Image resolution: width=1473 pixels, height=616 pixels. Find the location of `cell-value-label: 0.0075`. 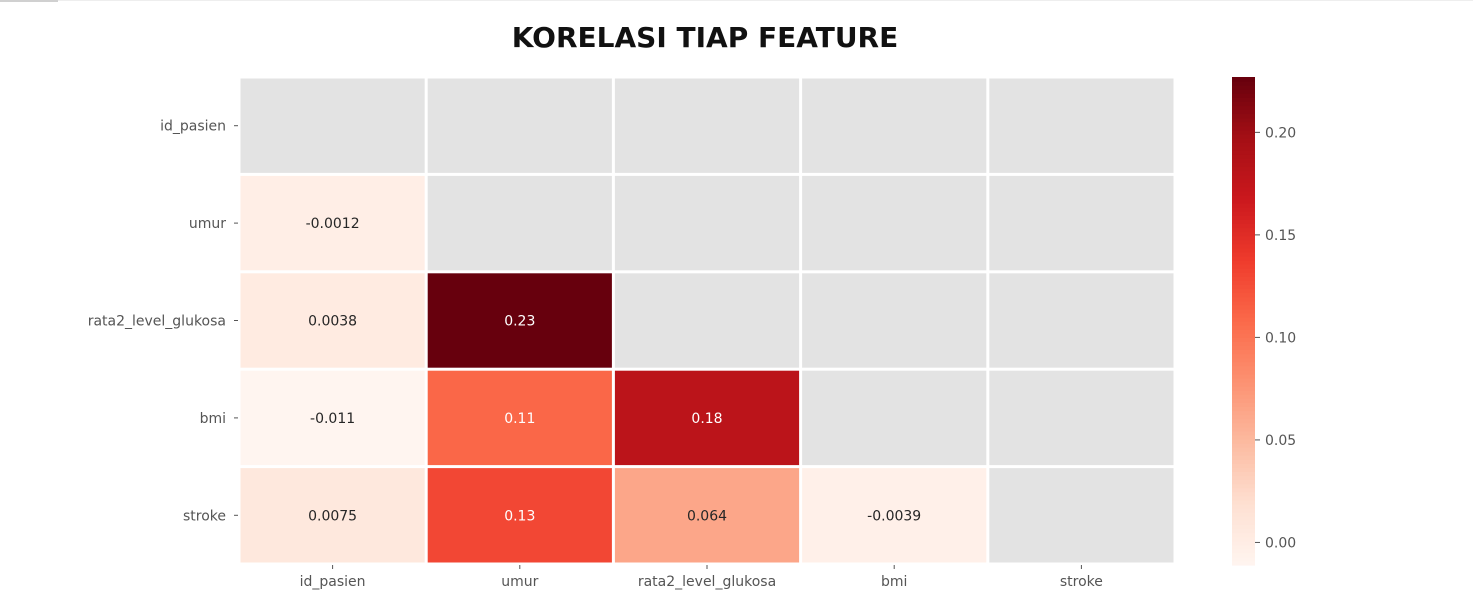

cell-value-label: 0.0075 is located at coordinates (332, 516).